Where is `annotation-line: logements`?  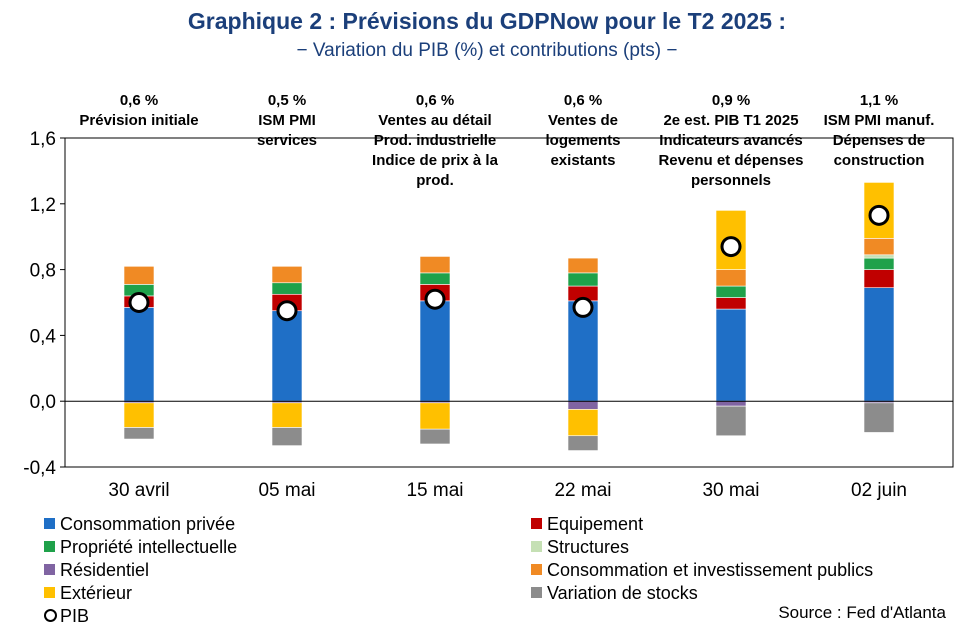
annotation-line: logements is located at coordinates (582, 140).